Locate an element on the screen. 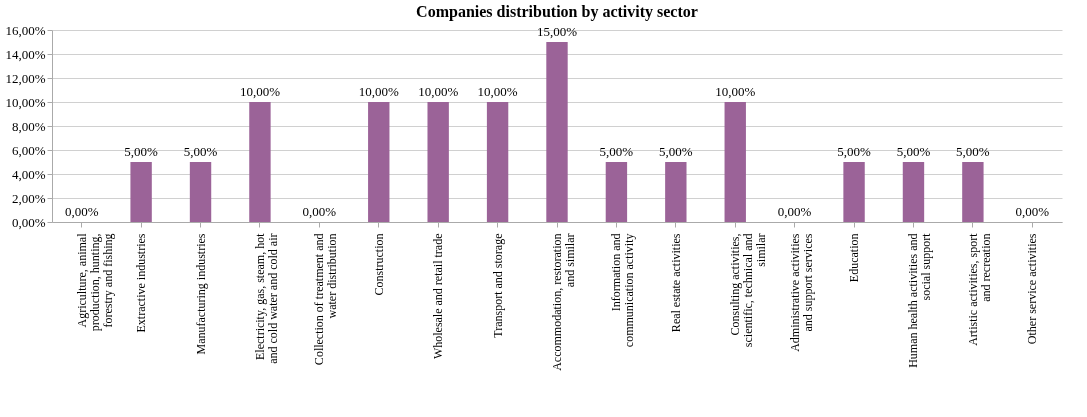  x-tick-label: Agriculture, animal production, hunting, forestry and fishing is located at coordinates (94, 282).